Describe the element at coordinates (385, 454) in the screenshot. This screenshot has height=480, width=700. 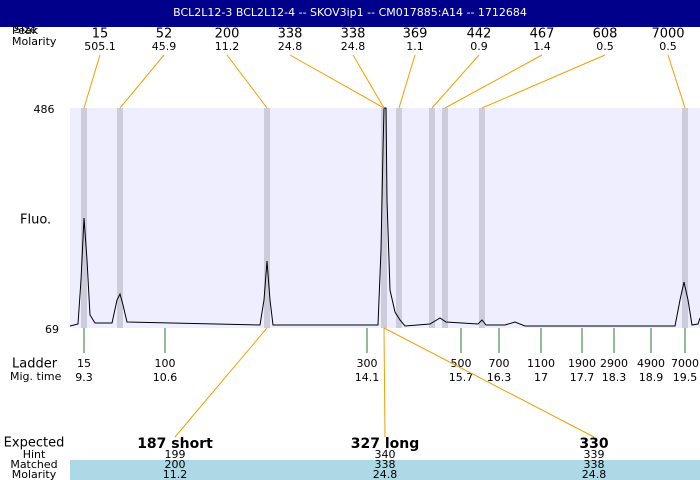
I see `expected-hint: 340` at that location.